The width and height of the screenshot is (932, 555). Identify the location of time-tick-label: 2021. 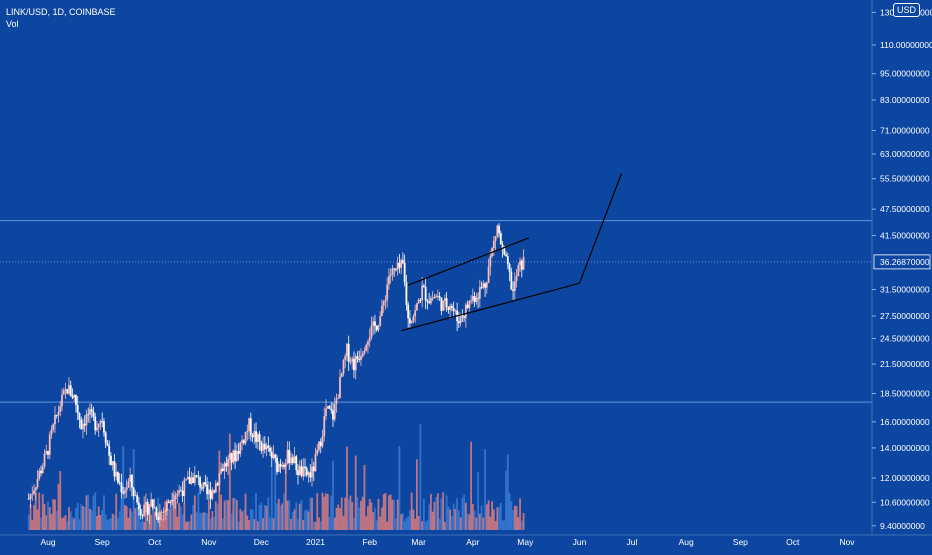
(315, 542).